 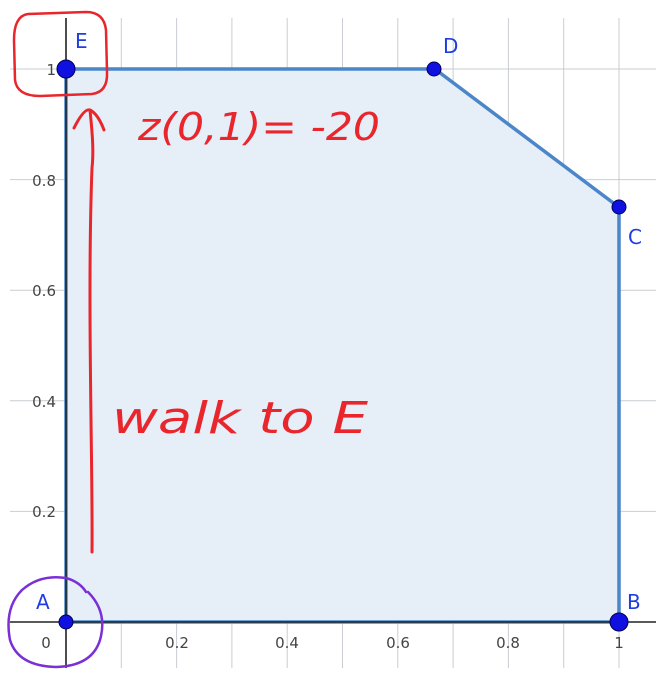 What do you see at coordinates (46, 643) in the screenshot?
I see `x-tick-label: 0` at bounding box center [46, 643].